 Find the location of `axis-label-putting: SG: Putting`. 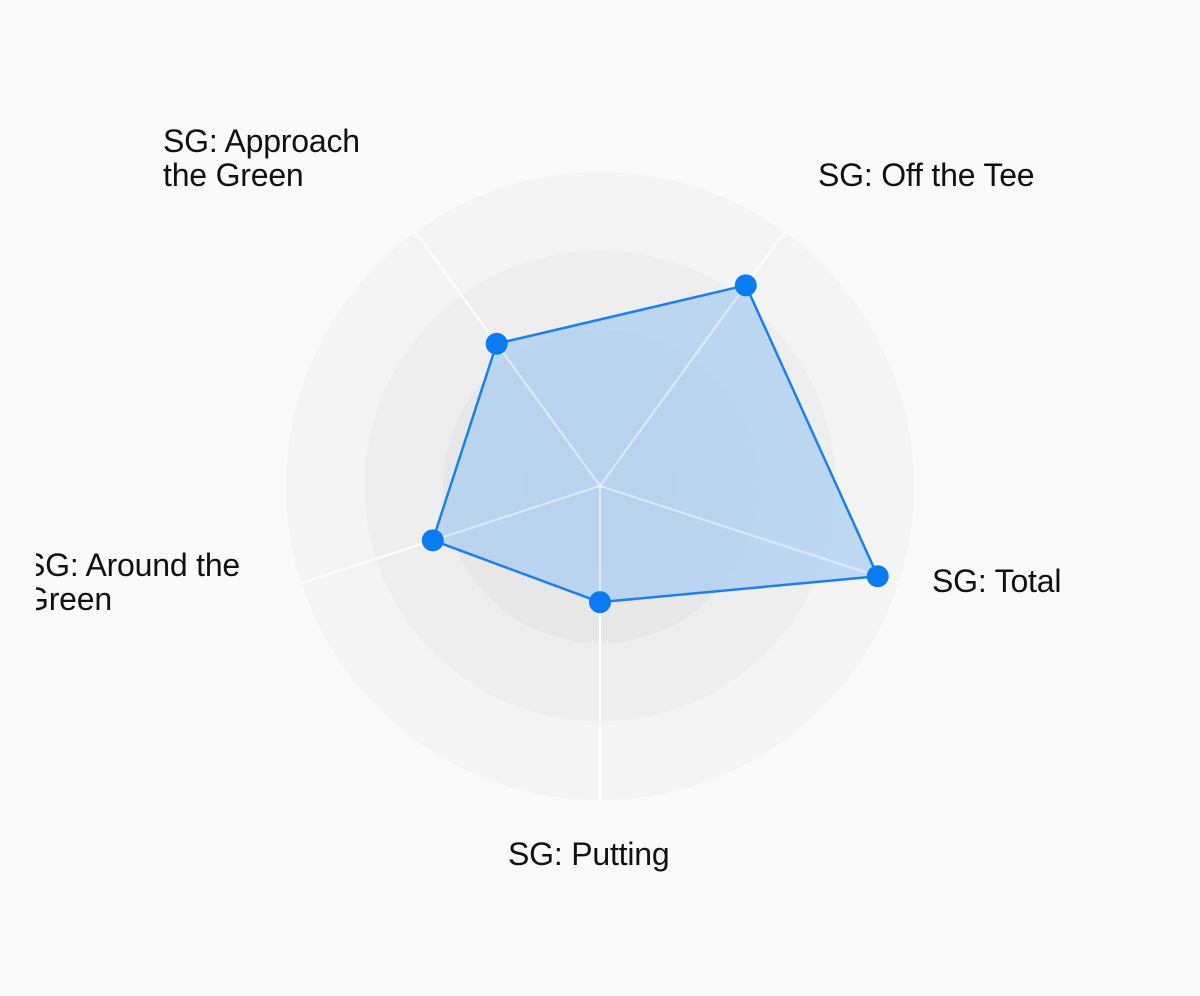

axis-label-putting: SG: Putting is located at coordinates (589, 854).